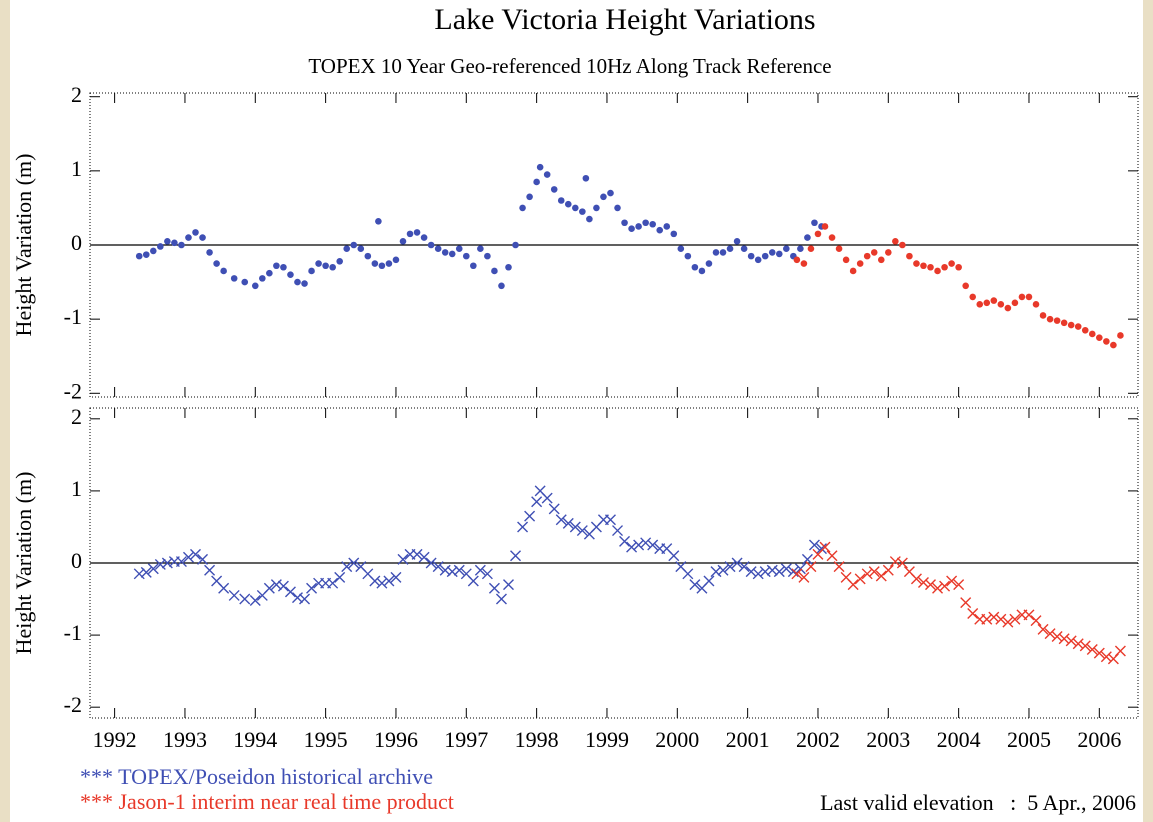 Image resolution: width=1153 pixels, height=822 pixels. I want to click on x-tick-label: 2006, so click(1099, 739).